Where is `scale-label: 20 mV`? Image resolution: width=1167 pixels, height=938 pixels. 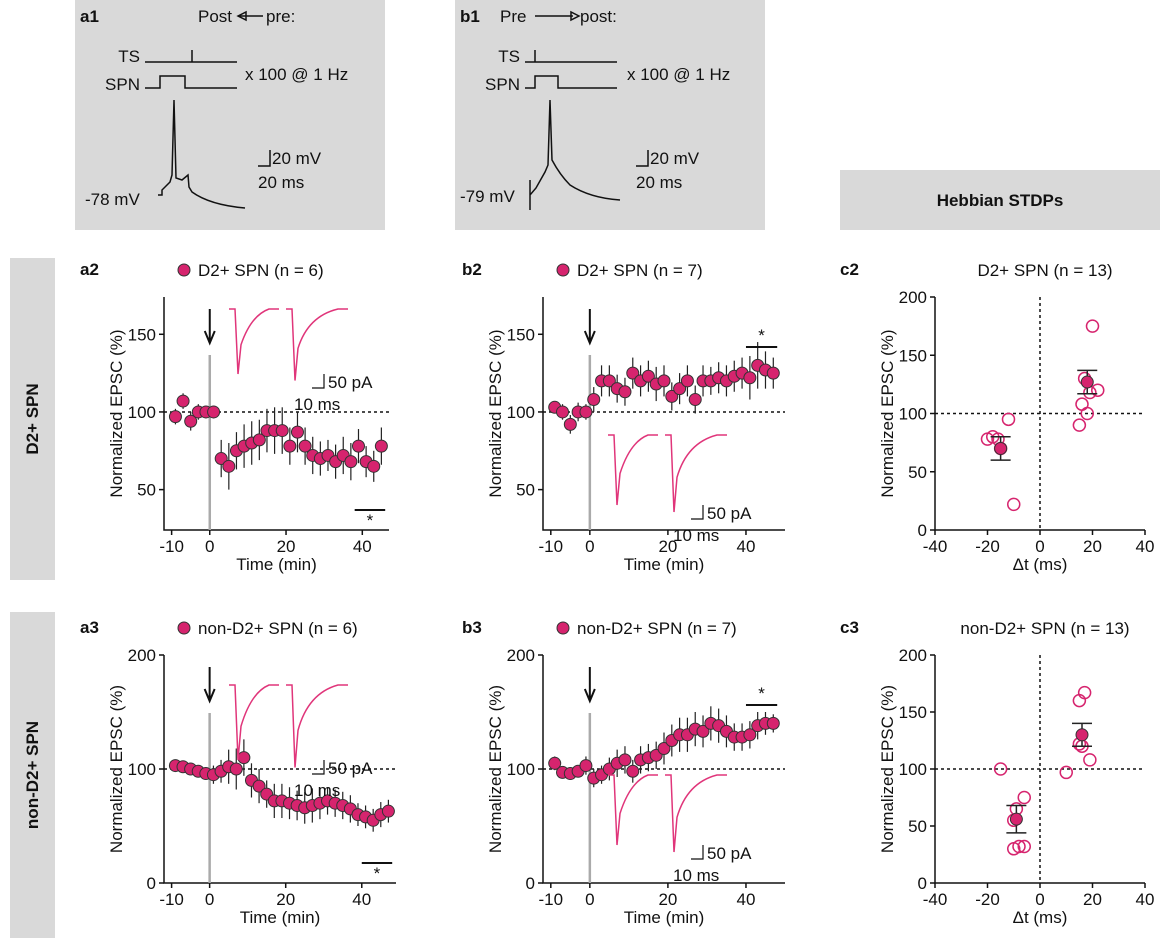
scale-label: 20 mV is located at coordinates (297, 158).